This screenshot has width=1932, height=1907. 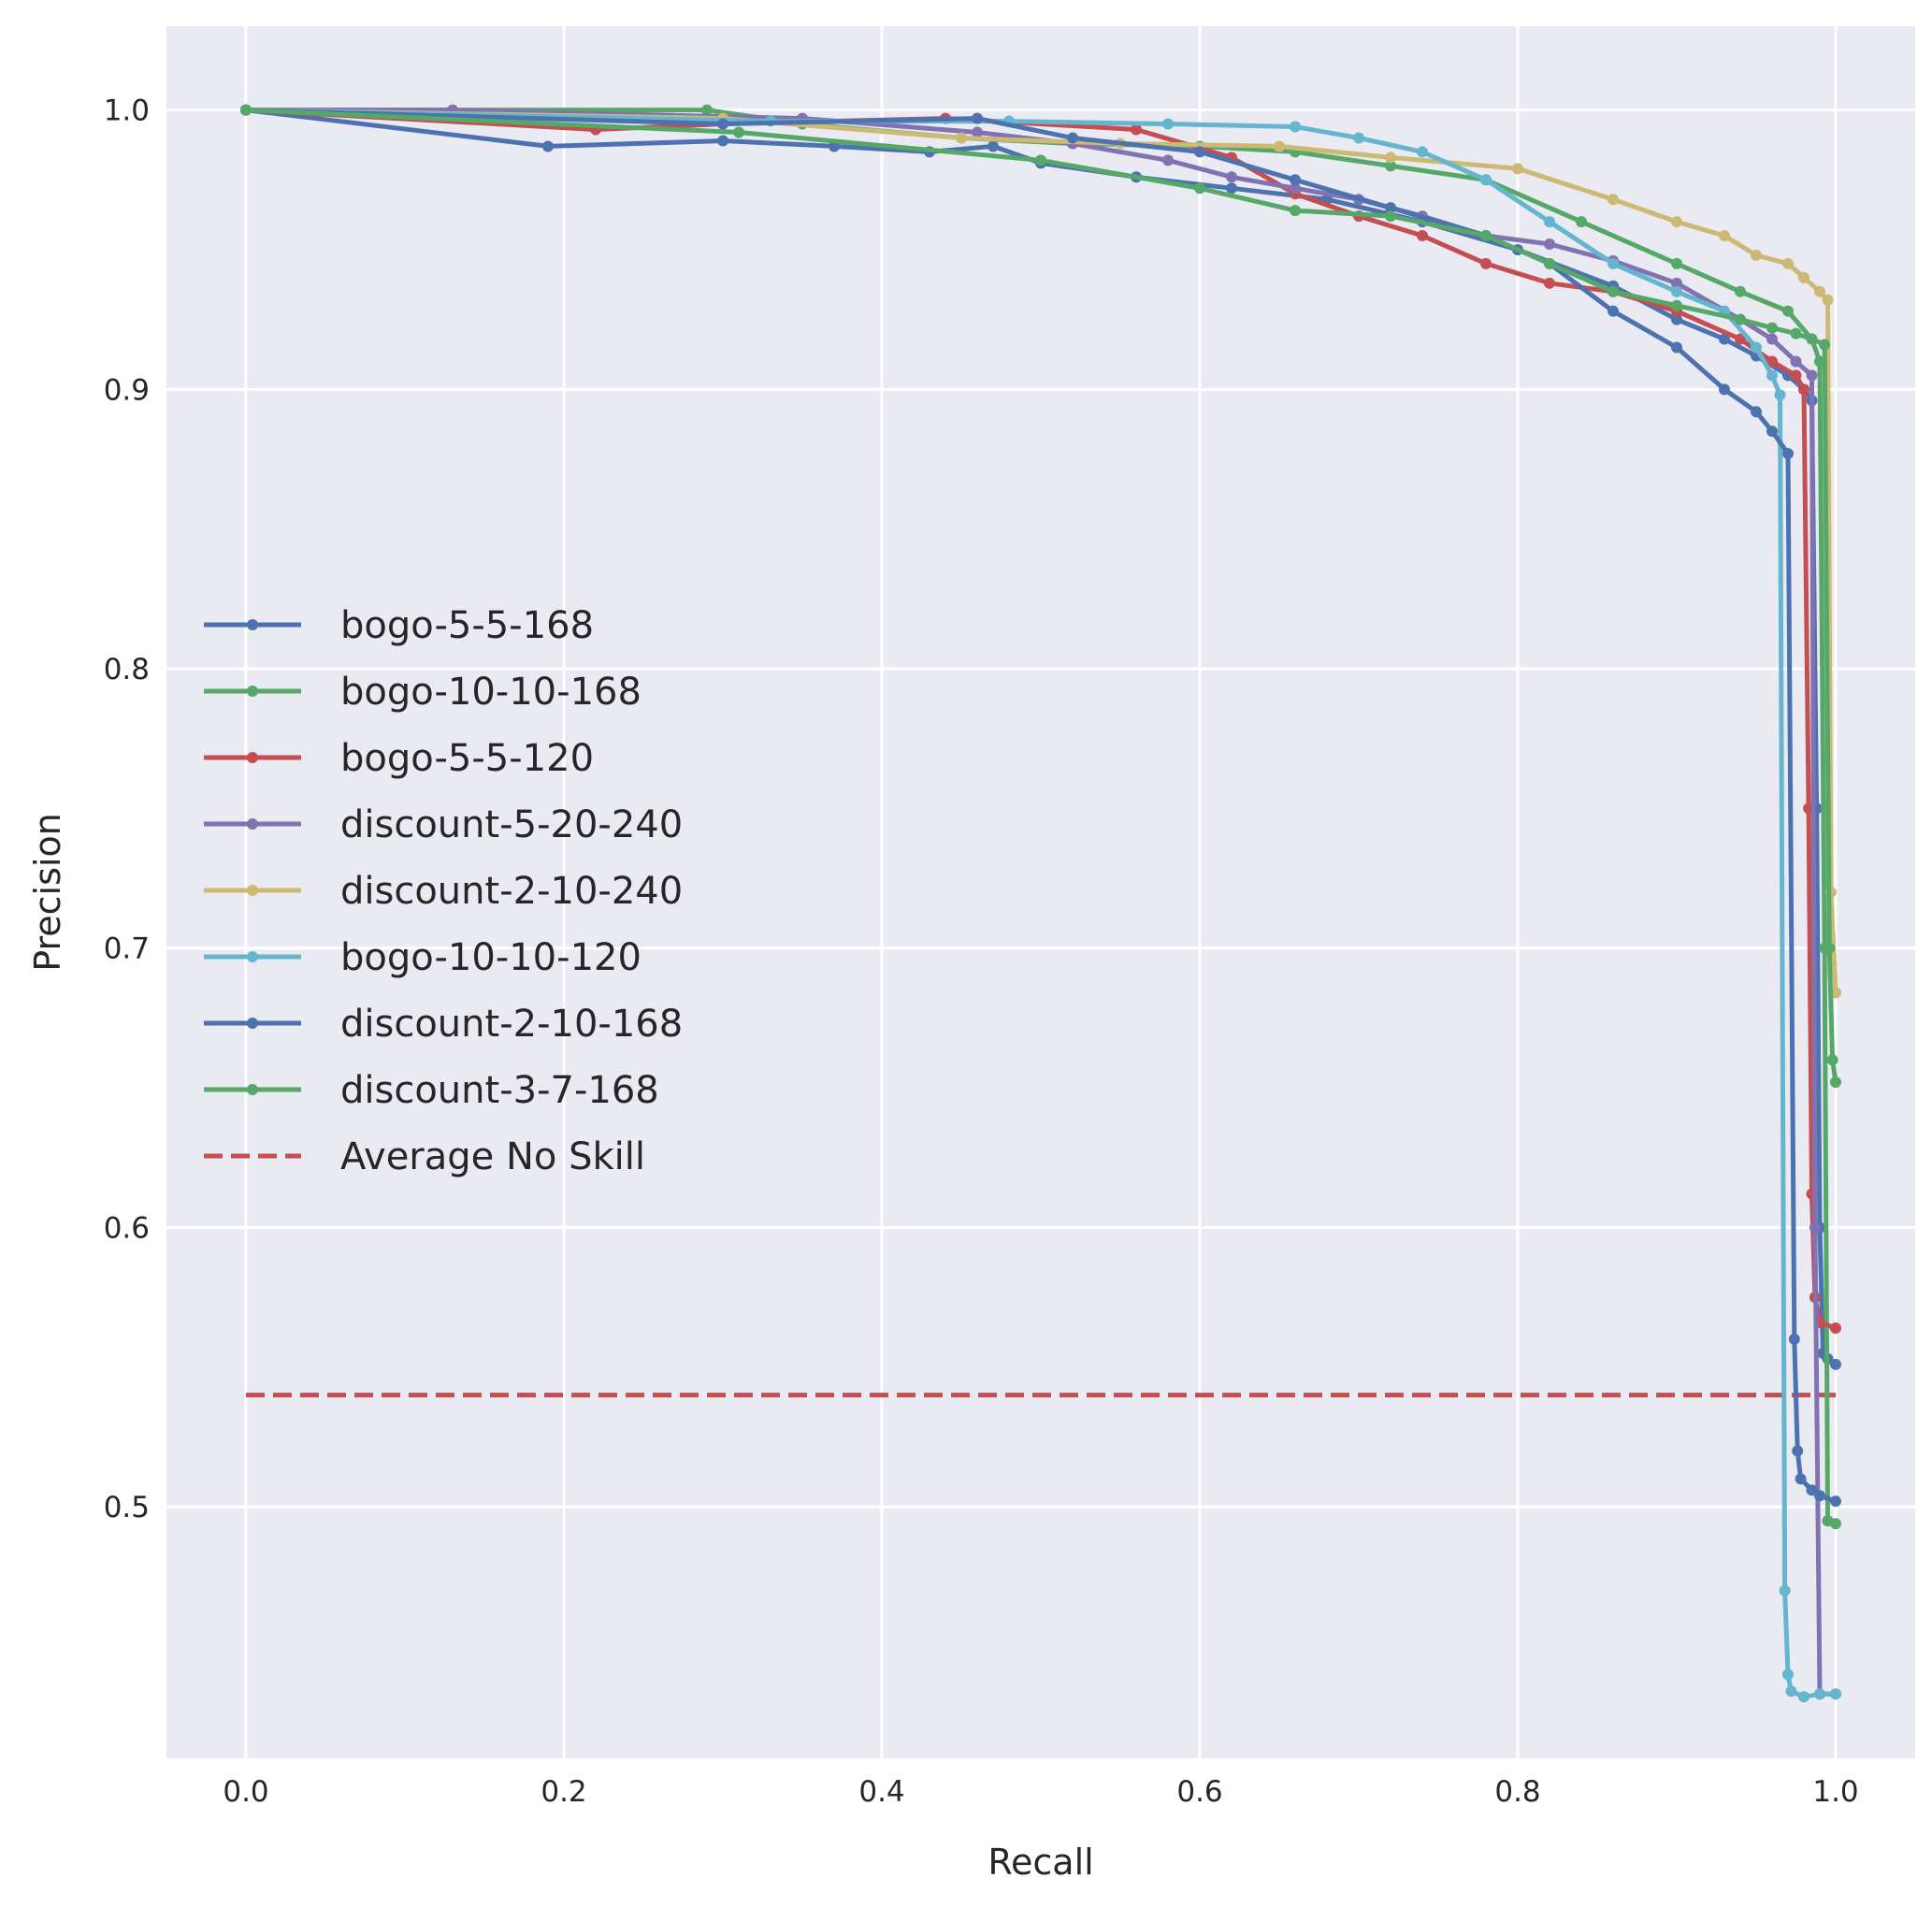 I want to click on legend-label: discount-2-10-168, so click(x=511, y=1024).